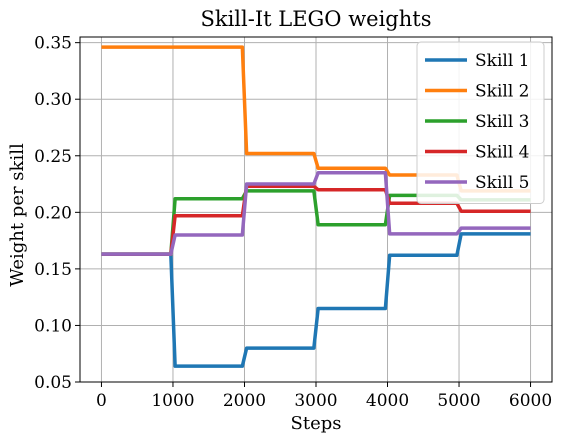 This screenshot has height=446, width=561. Describe the element at coordinates (387, 401) in the screenshot. I see `x-tick-label: 4000` at that location.